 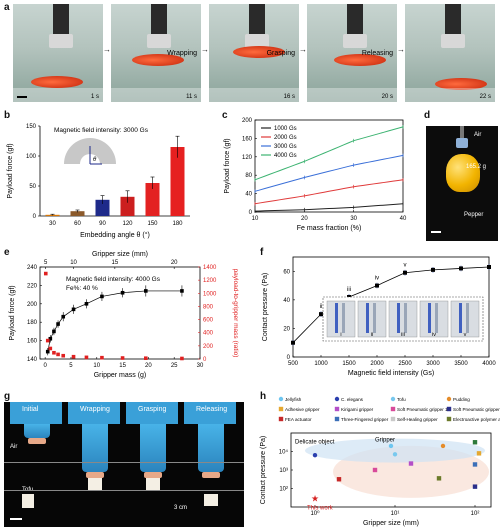 What do you see at coordinates (289, 358) in the screenshot?
I see `y-tick-label-f: 0` at bounding box center [289, 358].